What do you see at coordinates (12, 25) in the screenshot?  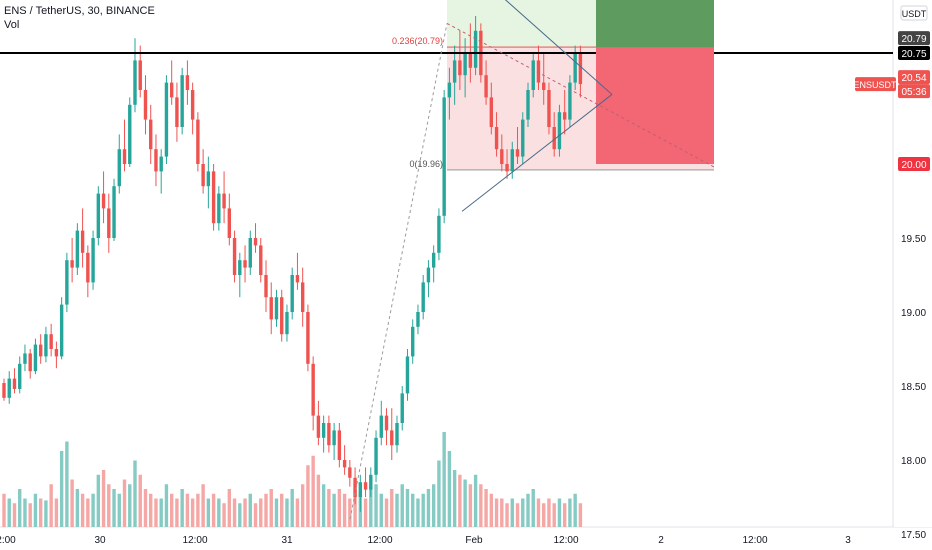 I see `volume-legend: Vol` at bounding box center [12, 25].